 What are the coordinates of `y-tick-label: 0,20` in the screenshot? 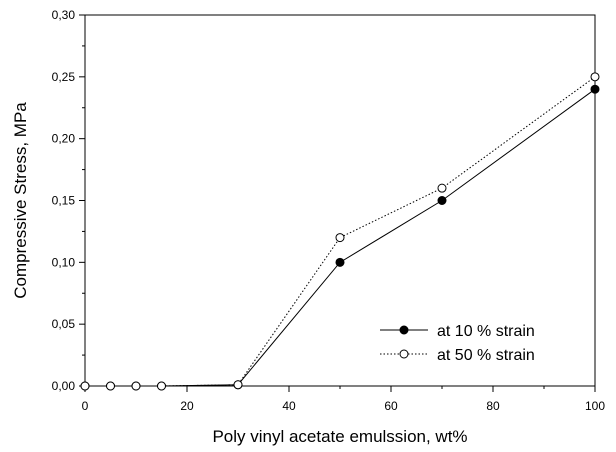 It's located at (64, 139).